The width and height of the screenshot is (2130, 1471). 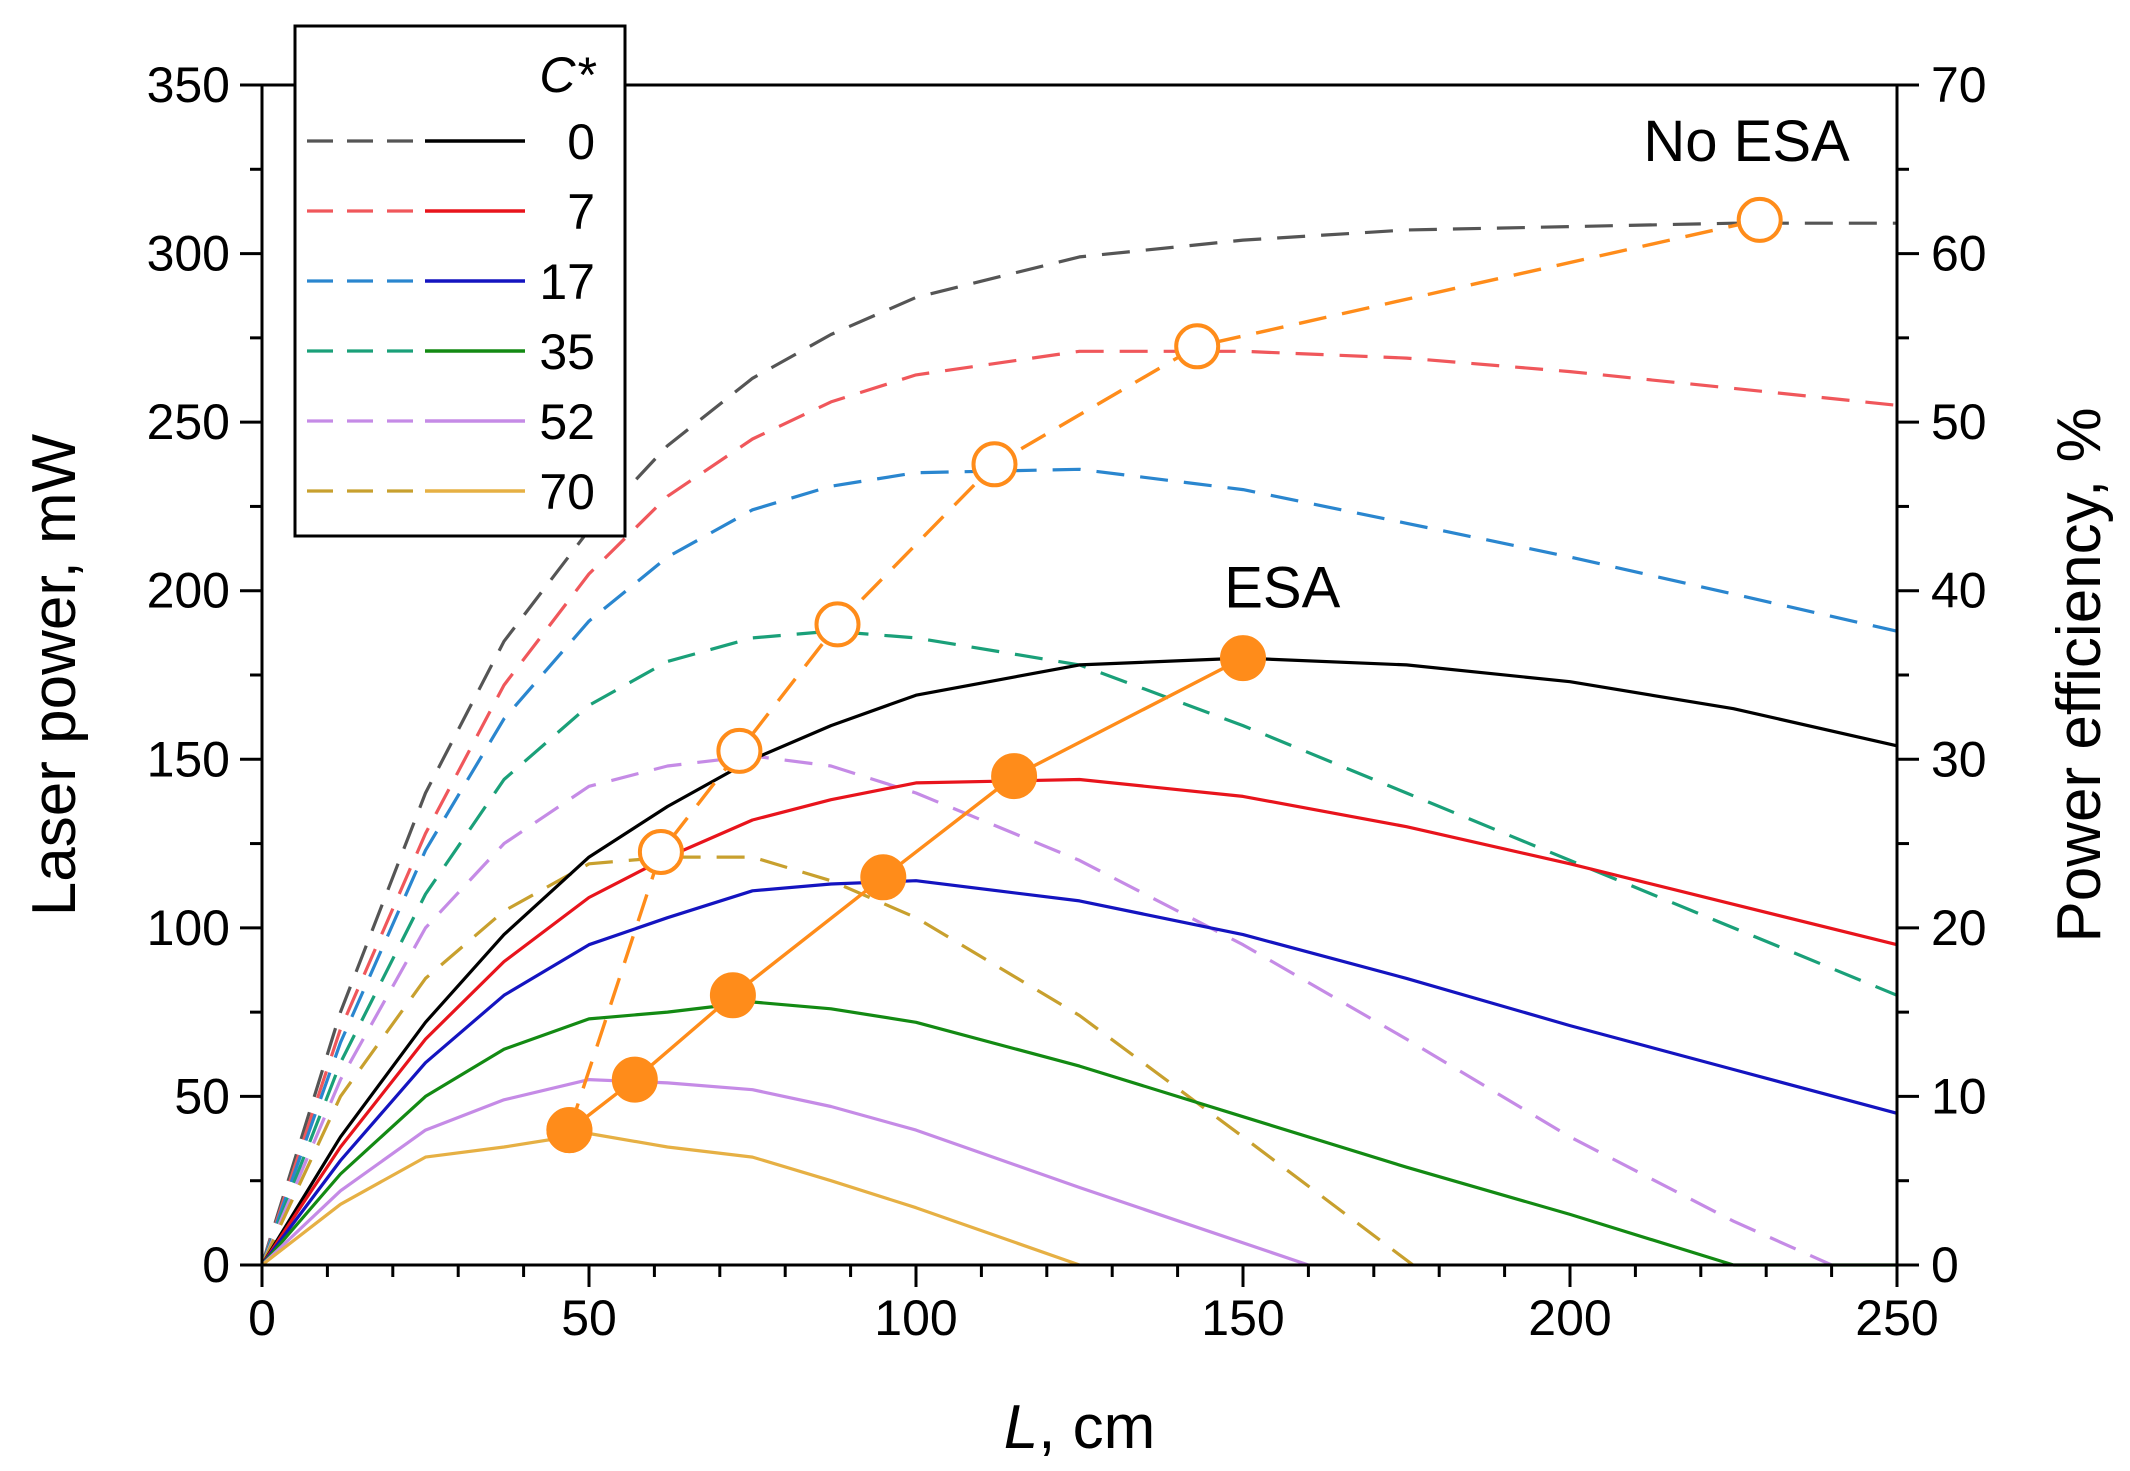 What do you see at coordinates (1242, 1318) in the screenshot?
I see `x-tick-label: 150` at bounding box center [1242, 1318].